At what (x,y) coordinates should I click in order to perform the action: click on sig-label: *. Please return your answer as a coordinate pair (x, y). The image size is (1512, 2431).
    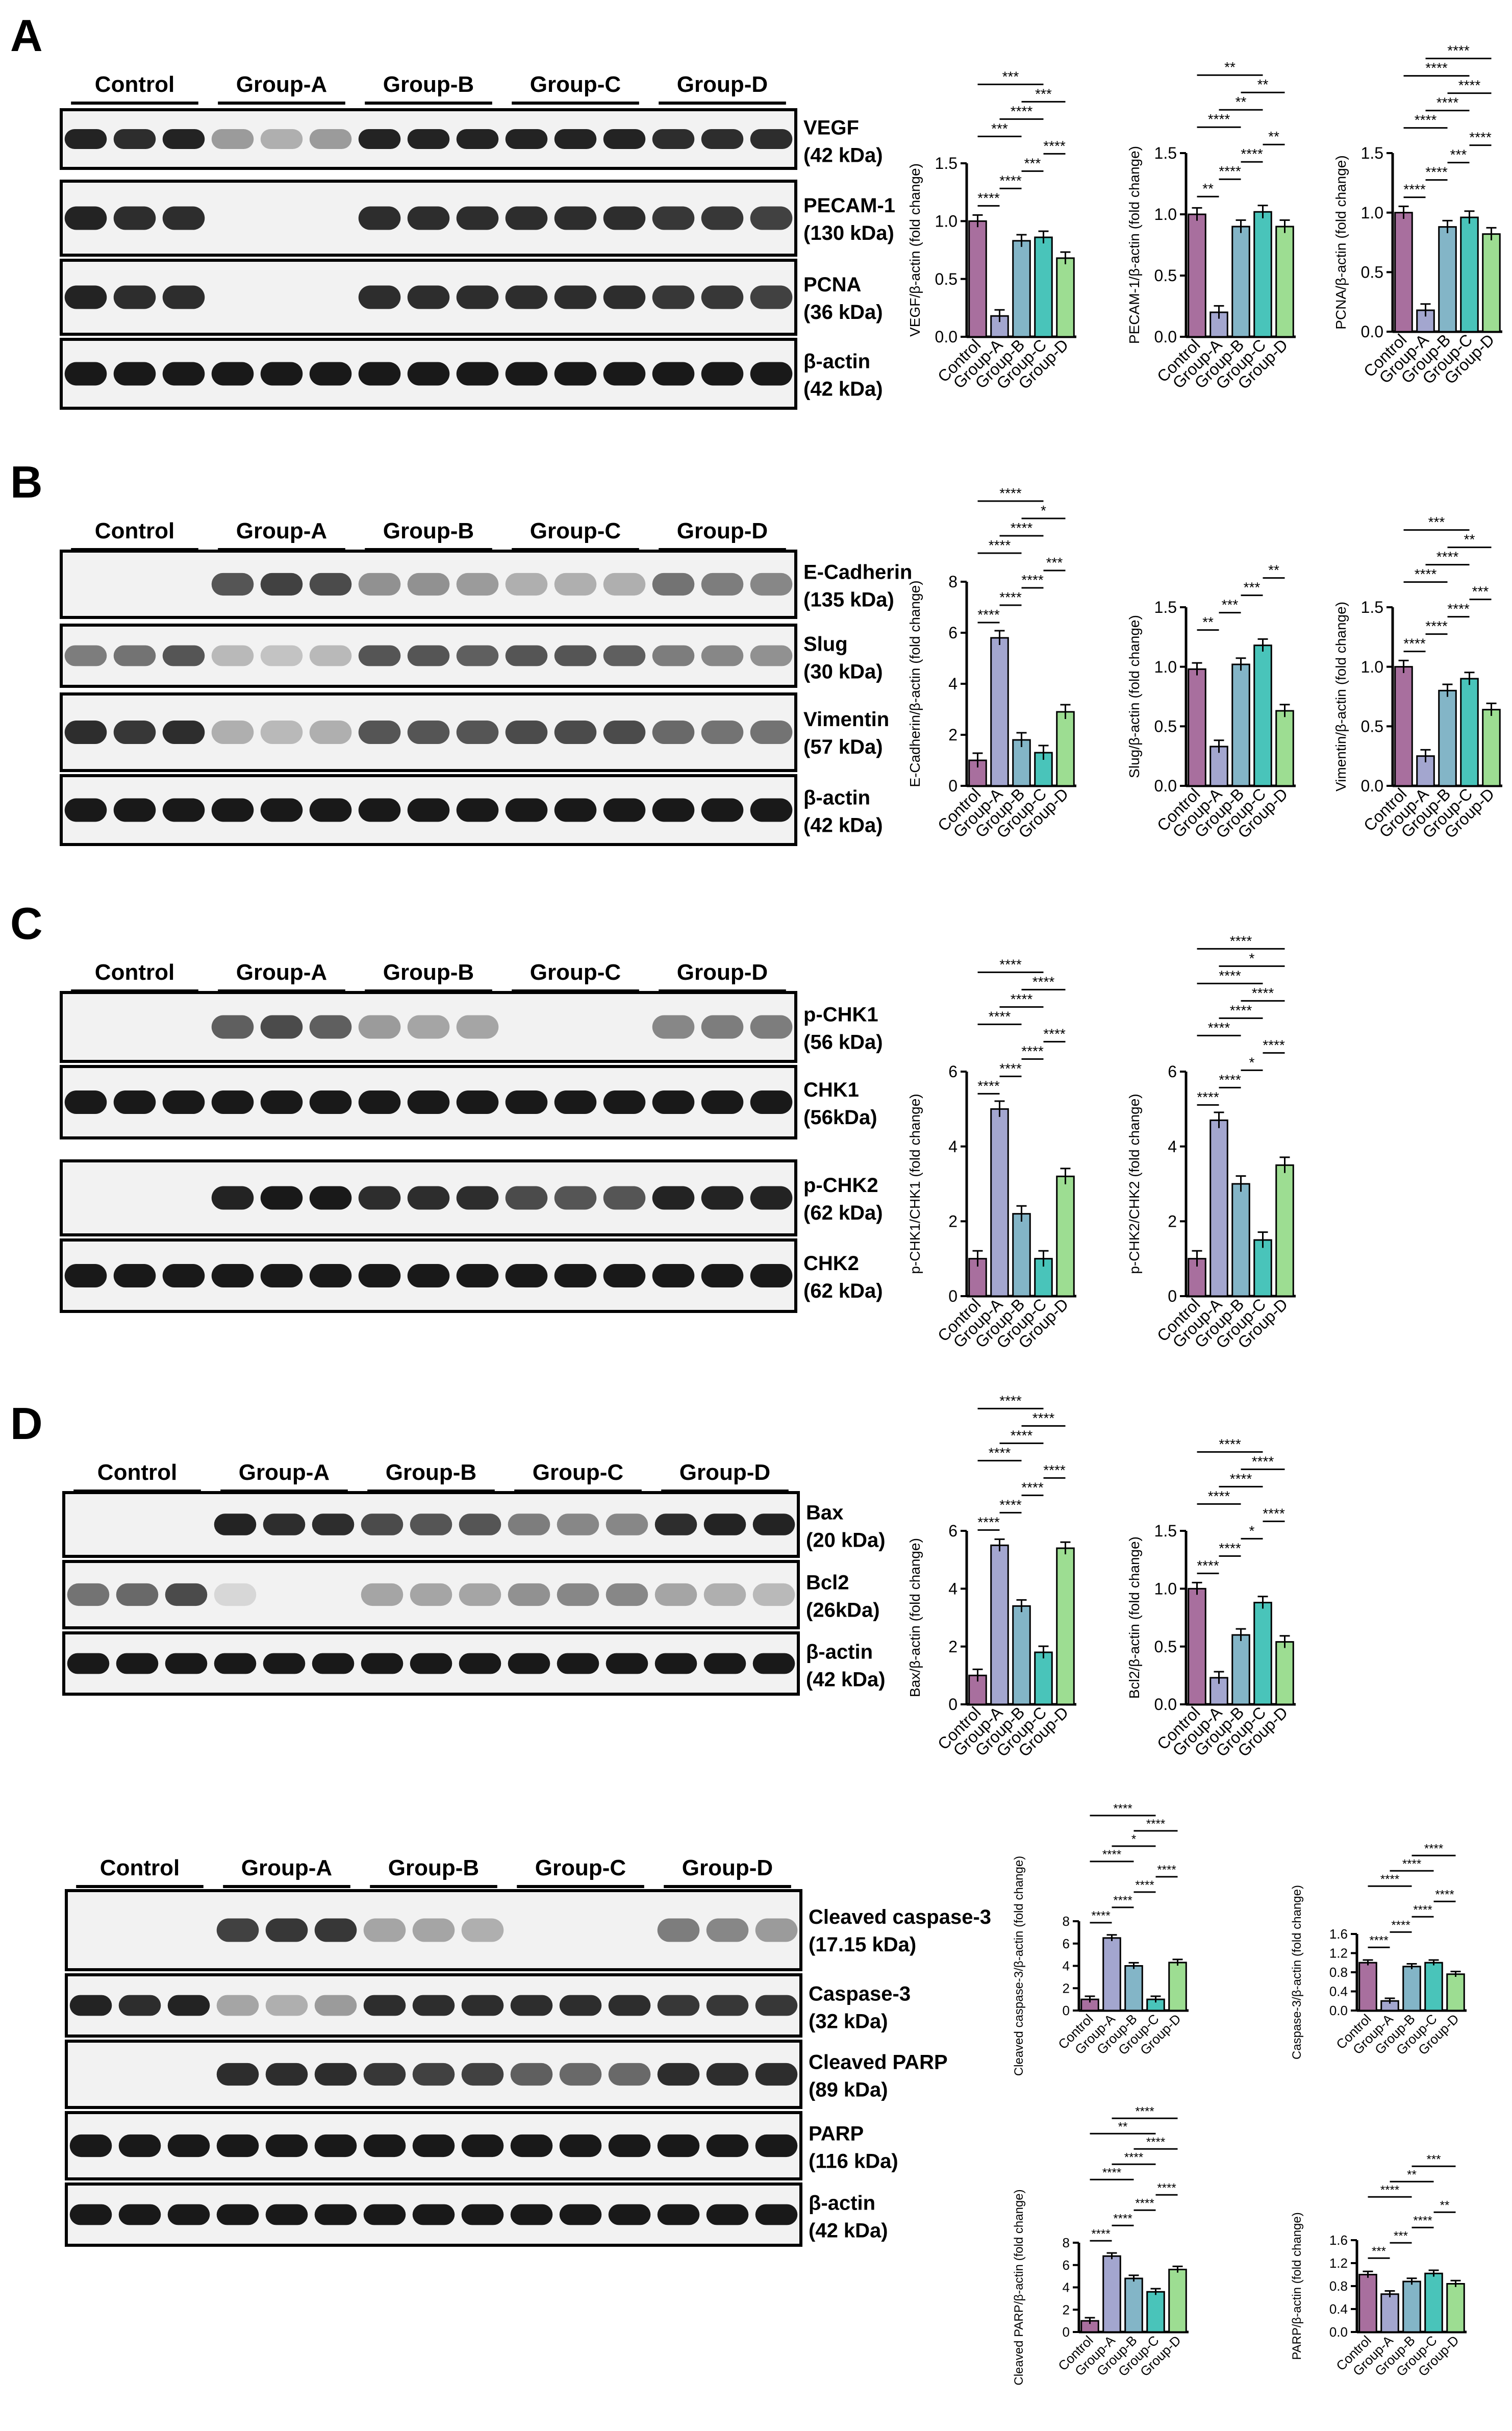
    Looking at the image, I should click on (1252, 1531).